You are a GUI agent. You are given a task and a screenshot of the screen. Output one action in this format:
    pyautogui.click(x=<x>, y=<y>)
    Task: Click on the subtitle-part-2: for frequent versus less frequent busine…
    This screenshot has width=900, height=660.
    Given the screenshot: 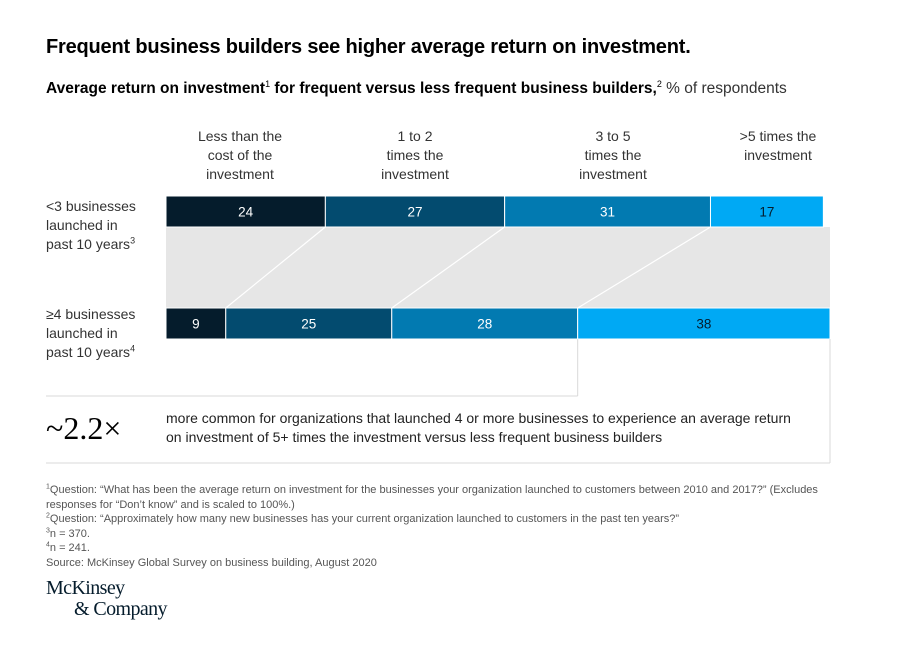 What is the action you would take?
    pyautogui.click(x=463, y=88)
    